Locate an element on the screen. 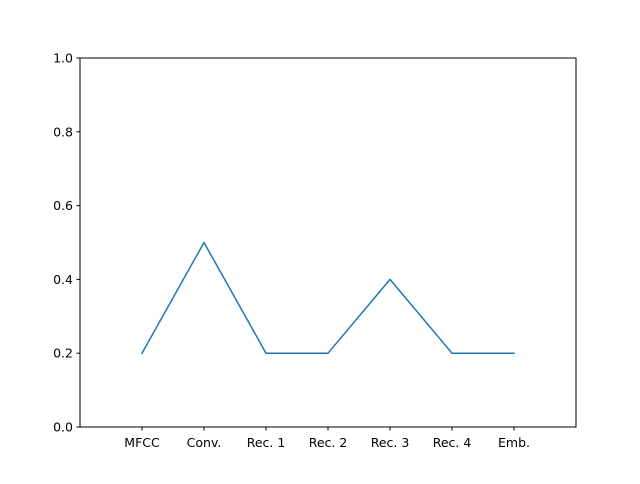 This screenshot has width=640, height=484. y-tick-label: 0.8 is located at coordinates (63, 131).